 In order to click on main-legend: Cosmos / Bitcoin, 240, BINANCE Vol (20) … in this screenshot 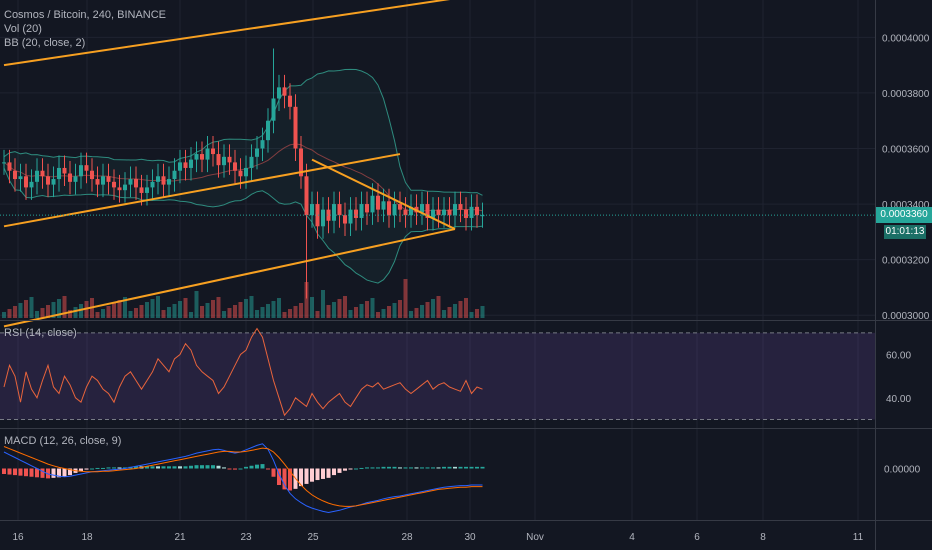, I will do `click(85, 29)`.